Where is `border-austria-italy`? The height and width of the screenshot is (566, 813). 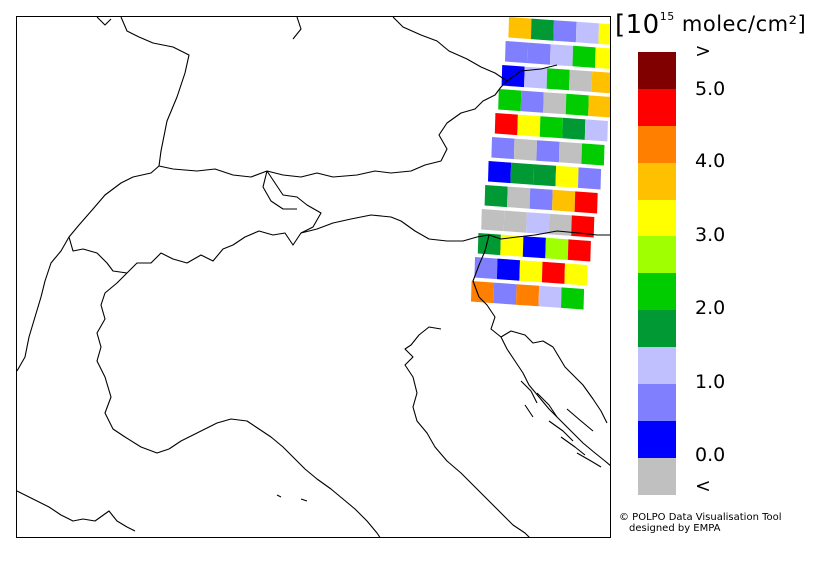 border-austria-italy is located at coordinates (455, 228).